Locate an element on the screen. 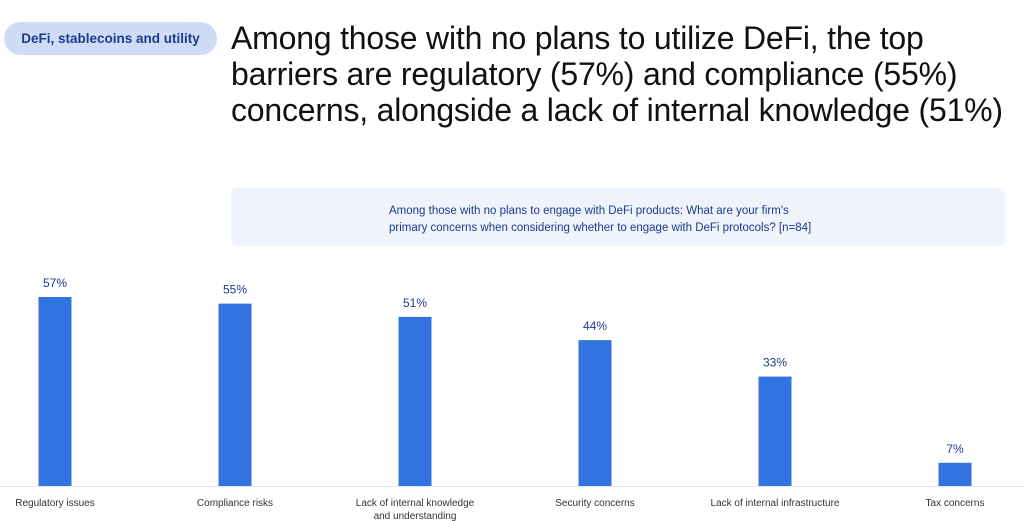 The height and width of the screenshot is (521, 1024). category-label-0: Regulatory issues is located at coordinates (54, 503).